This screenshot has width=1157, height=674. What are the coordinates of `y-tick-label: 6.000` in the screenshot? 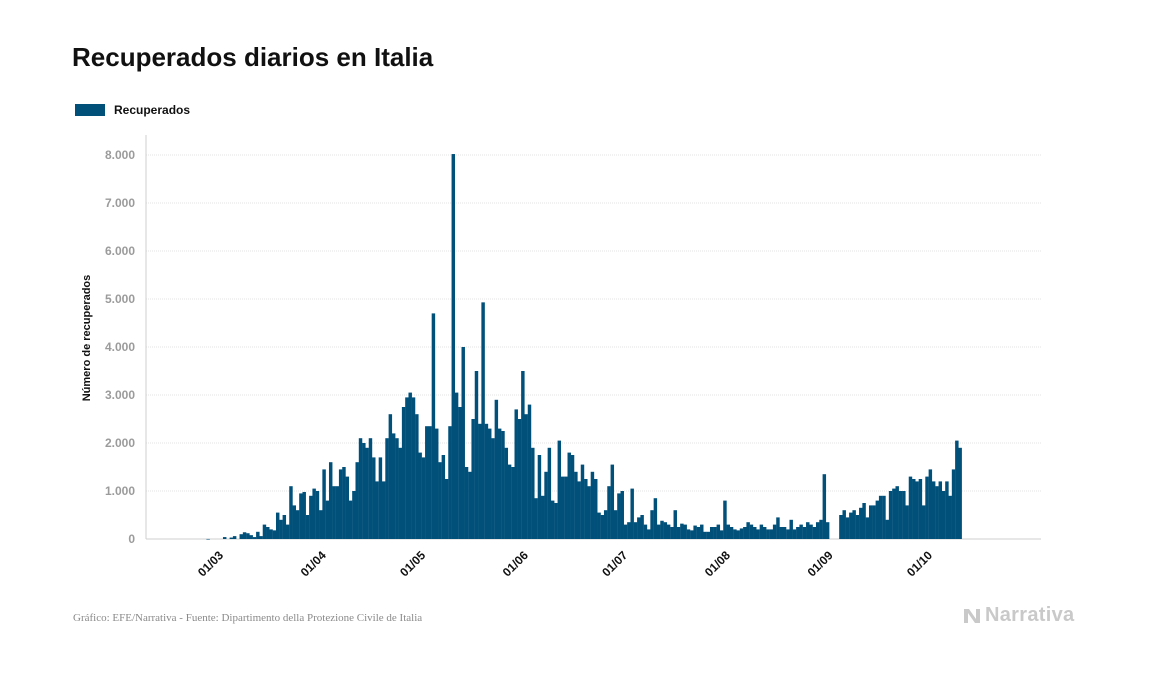 It's located at (120, 251).